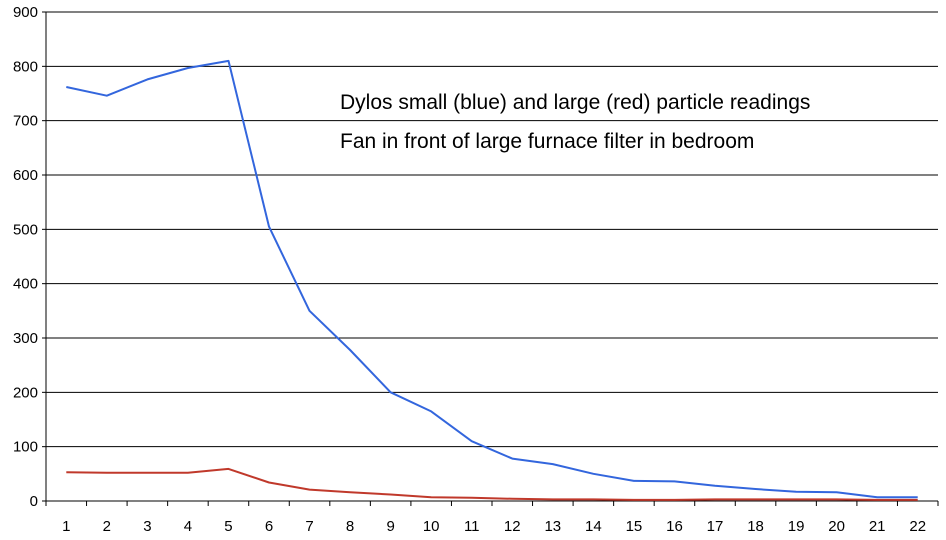  I want to click on x-tick-label: 12, so click(512, 526).